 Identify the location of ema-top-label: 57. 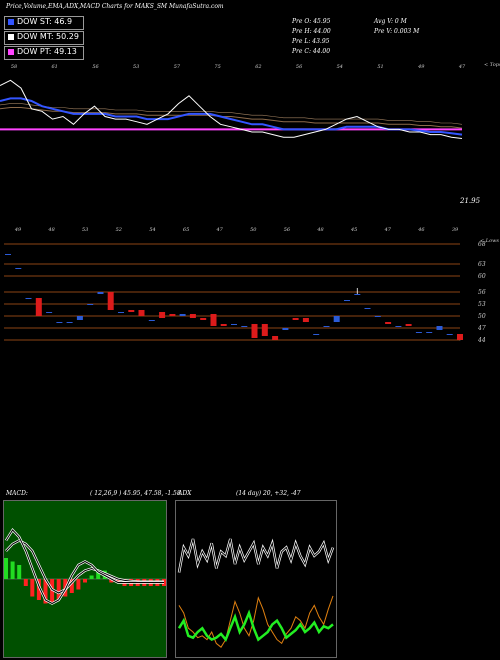
(177, 67).